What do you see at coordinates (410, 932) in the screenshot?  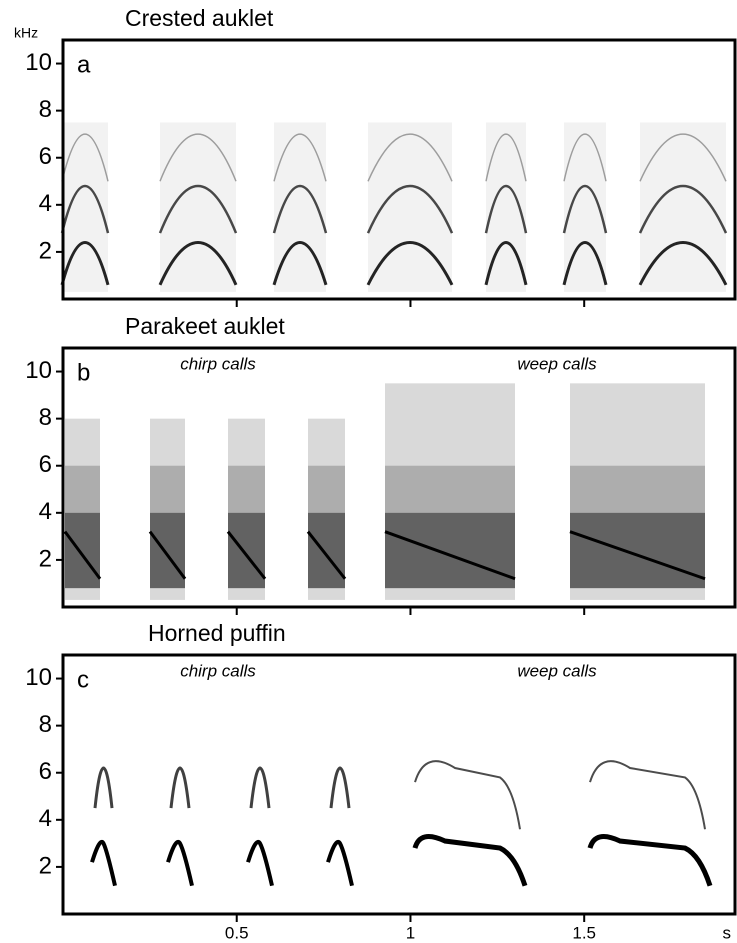 I see `x-tick-label: 1` at bounding box center [410, 932].